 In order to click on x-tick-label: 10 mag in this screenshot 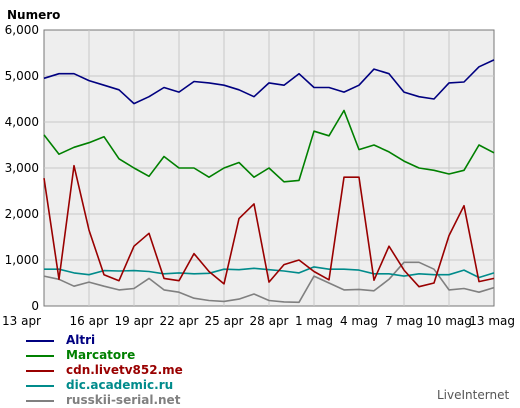, I will do `click(449, 321)`.